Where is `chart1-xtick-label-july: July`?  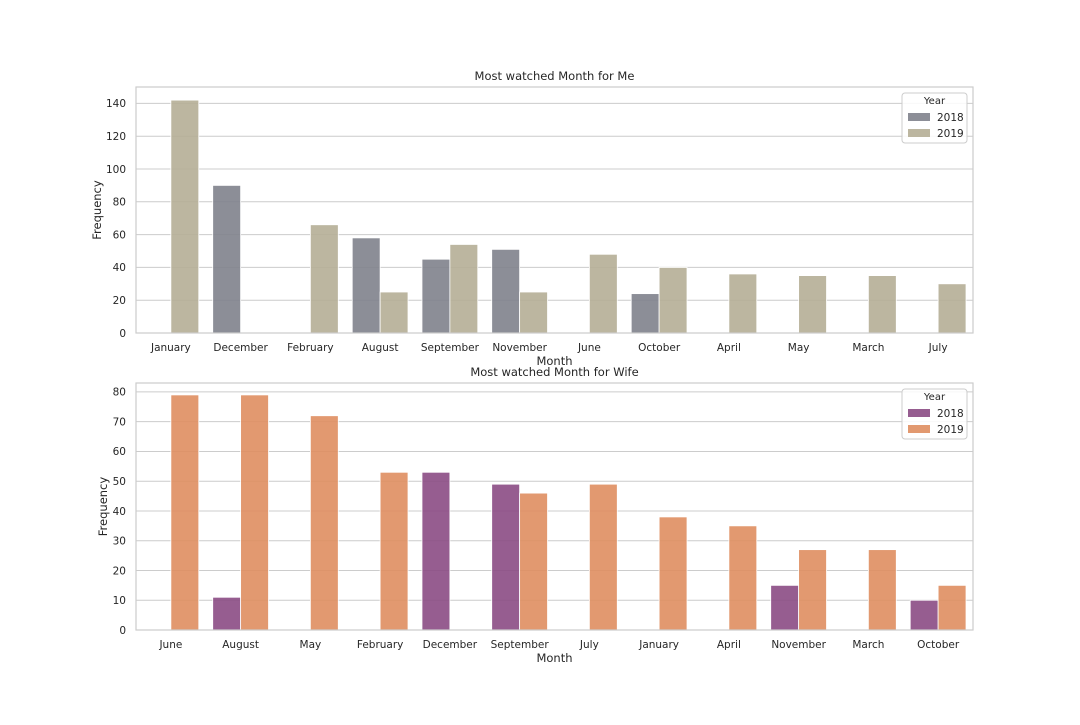 chart1-xtick-label-july: July is located at coordinates (938, 348).